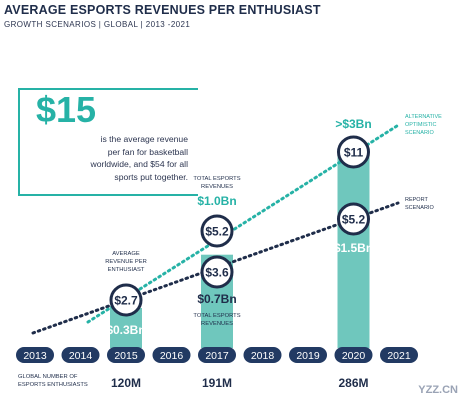 This screenshot has width=463, height=400. What do you see at coordinates (421, 125) in the screenshot?
I see `alt-scenario-label: OPTIMISTIC` at bounding box center [421, 125].